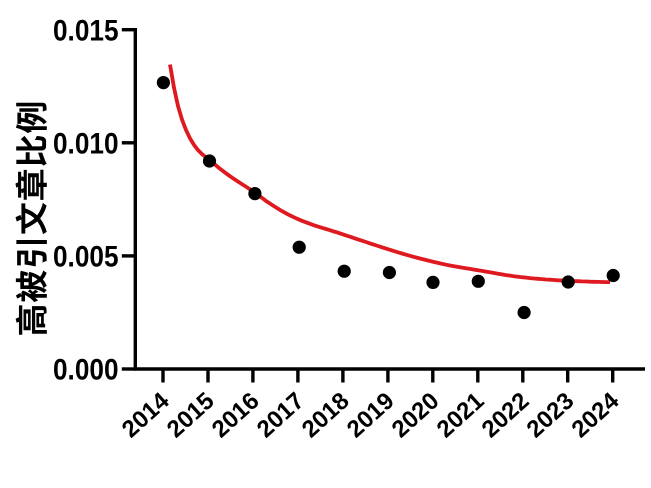 Image resolution: width=651 pixels, height=488 pixels. What do you see at coordinates (326, 415) in the screenshot?
I see `svg-text: 2018` at bounding box center [326, 415].